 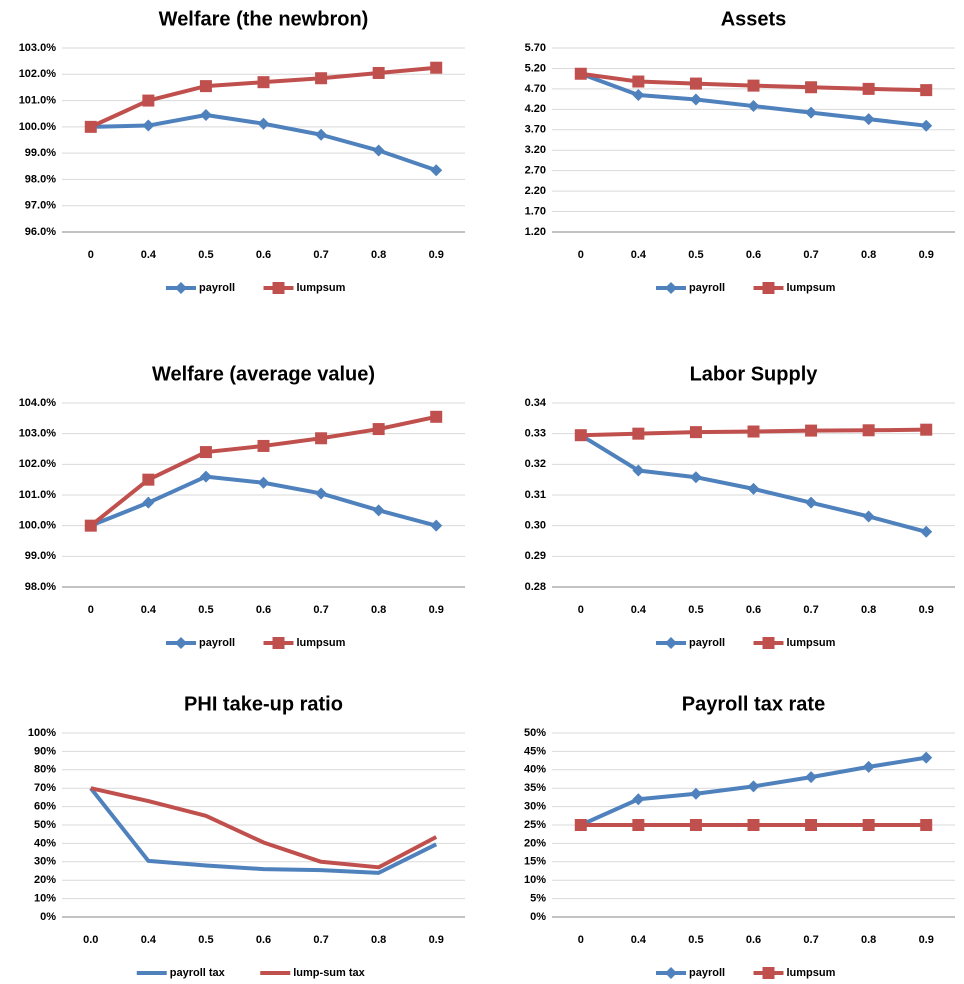 I want to click on y-tick-label: 60%, so click(x=45, y=807).